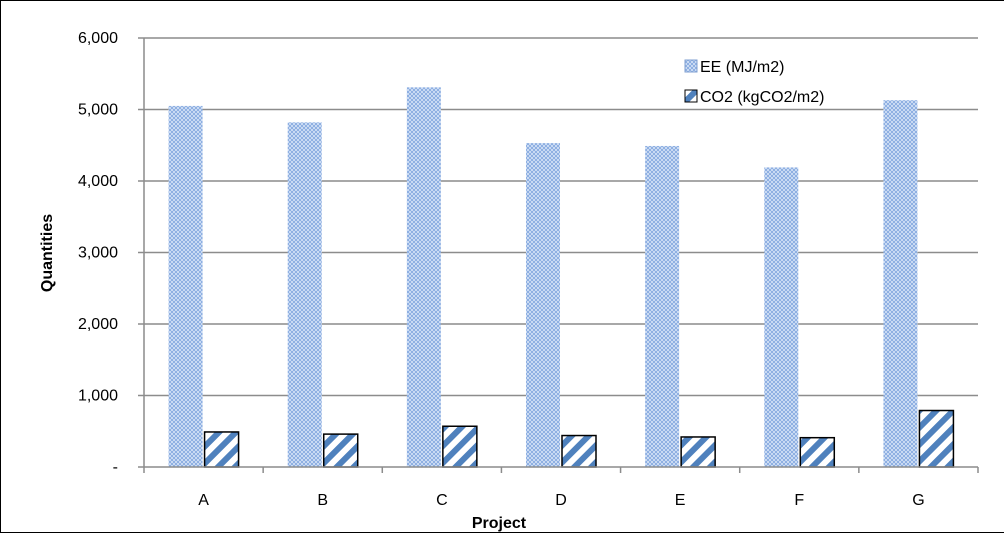  Describe the element at coordinates (698, 452) in the screenshot. I see `bar-co2-E` at that location.